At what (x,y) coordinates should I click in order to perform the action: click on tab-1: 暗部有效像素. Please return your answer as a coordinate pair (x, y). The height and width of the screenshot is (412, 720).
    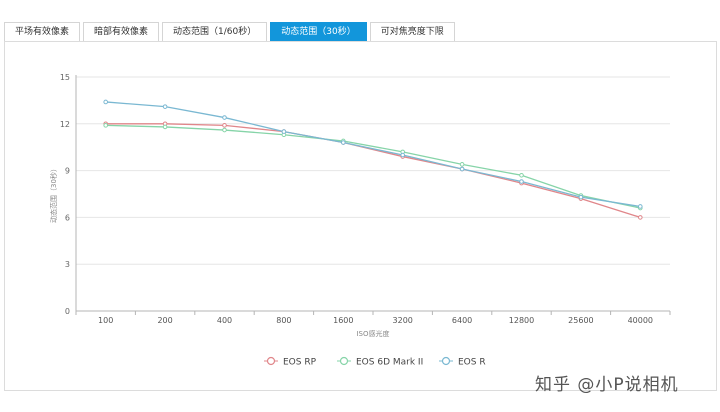
    Looking at the image, I should click on (121, 31).